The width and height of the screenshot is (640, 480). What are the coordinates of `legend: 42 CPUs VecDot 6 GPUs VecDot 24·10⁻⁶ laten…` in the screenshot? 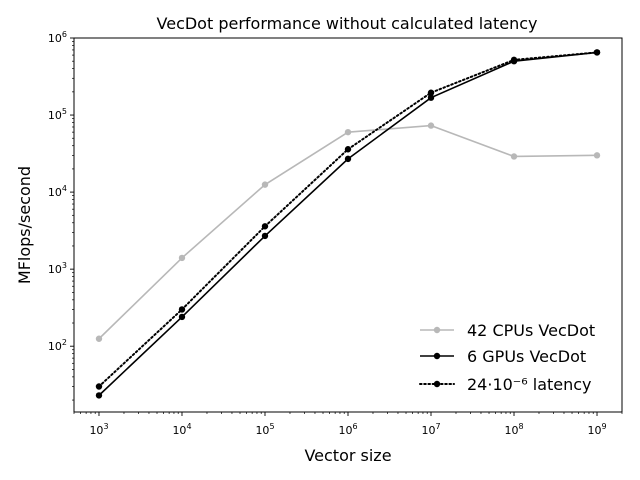 It's located at (507, 357).